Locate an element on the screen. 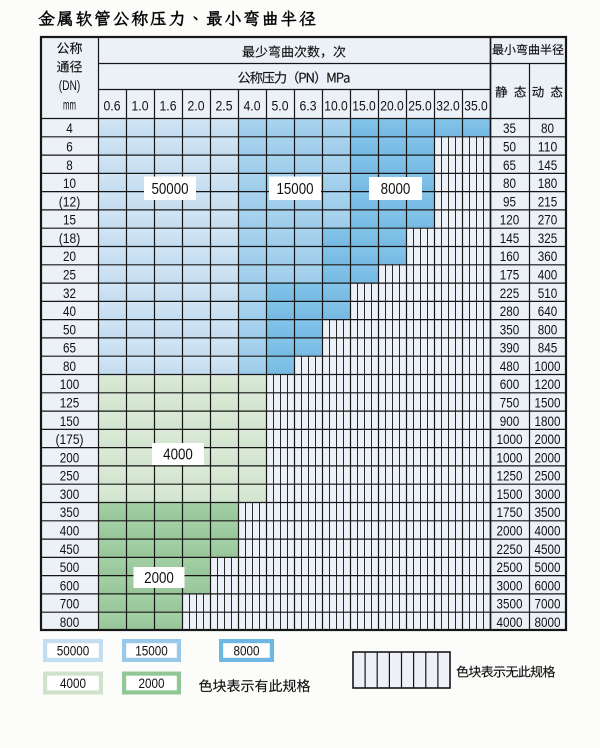 This screenshot has width=600, height=748. svg-text: 35 is located at coordinates (509, 128).